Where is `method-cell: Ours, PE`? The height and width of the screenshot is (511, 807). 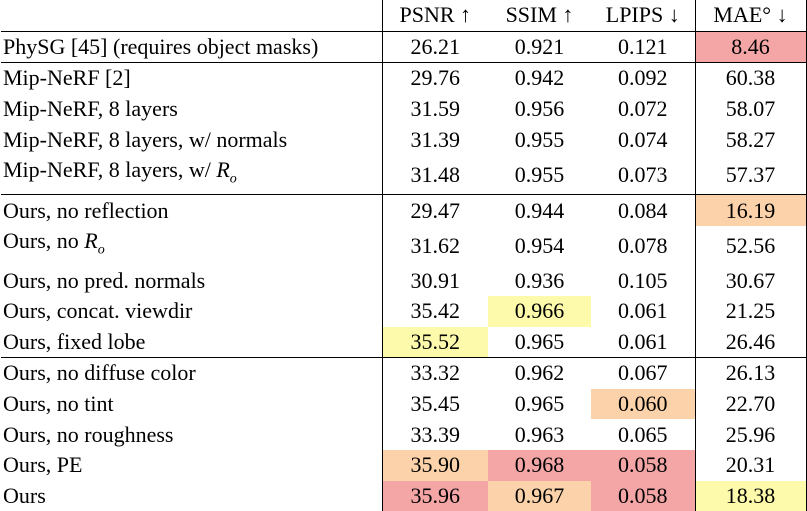 method-cell: Ours, PE is located at coordinates (191, 465).